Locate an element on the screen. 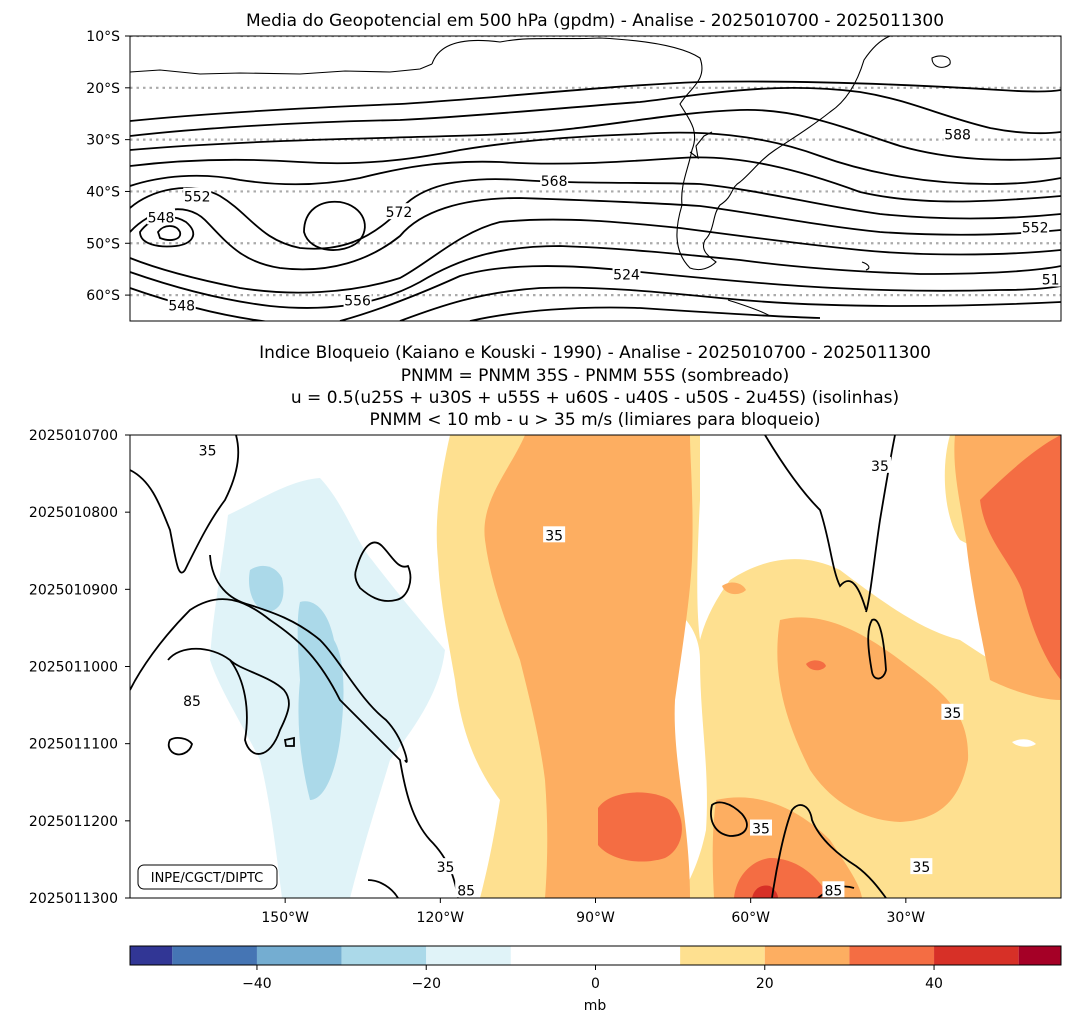 The image size is (1071, 1025). top-ytick-label: 60°S is located at coordinates (103, 296).